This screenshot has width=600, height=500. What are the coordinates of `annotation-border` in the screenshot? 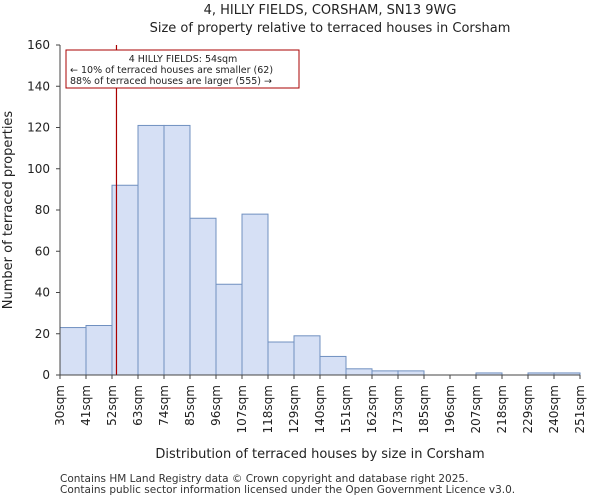 It's located at (182, 69).